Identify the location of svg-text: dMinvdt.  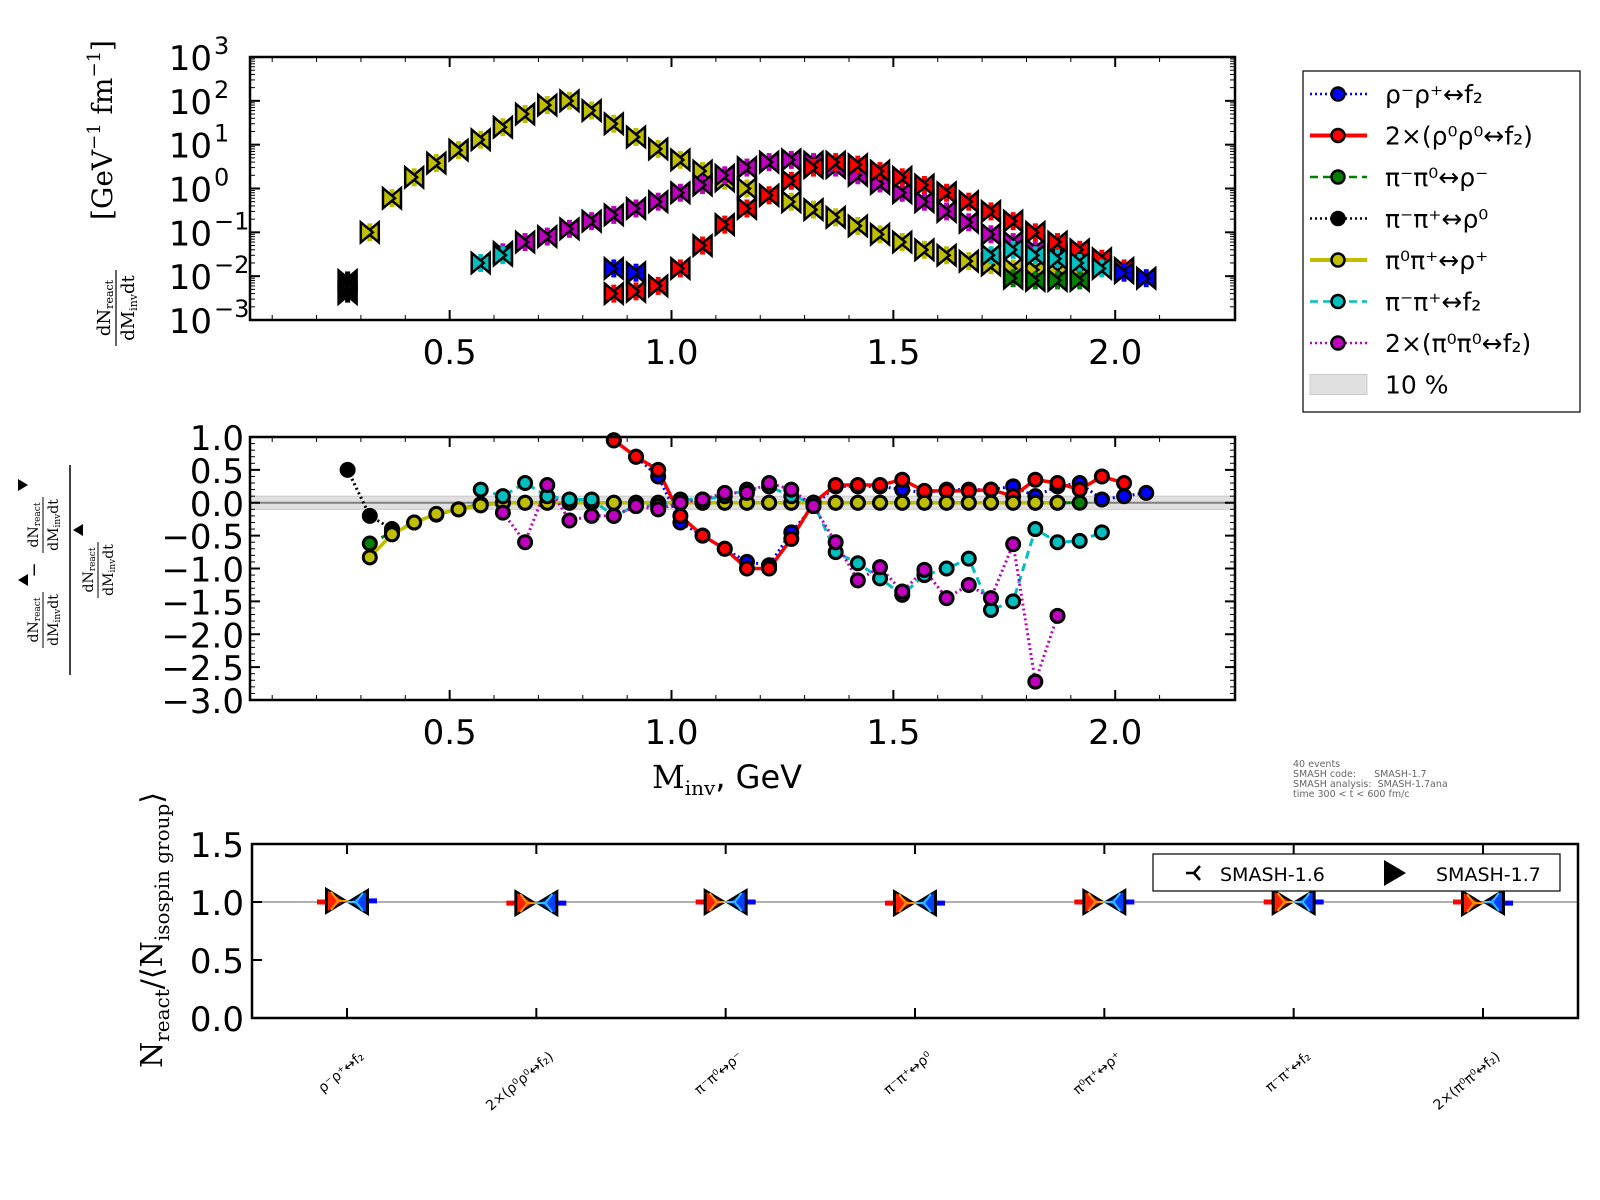
(54, 620).